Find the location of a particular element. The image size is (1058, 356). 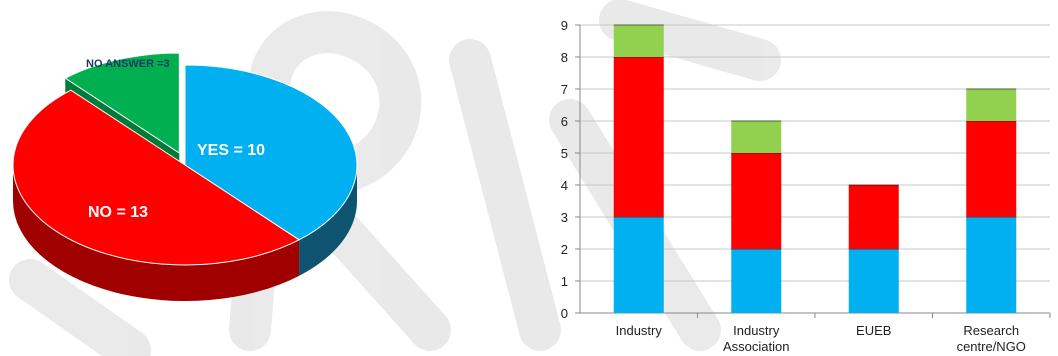

x-category-label-line: EUEB is located at coordinates (873, 330).